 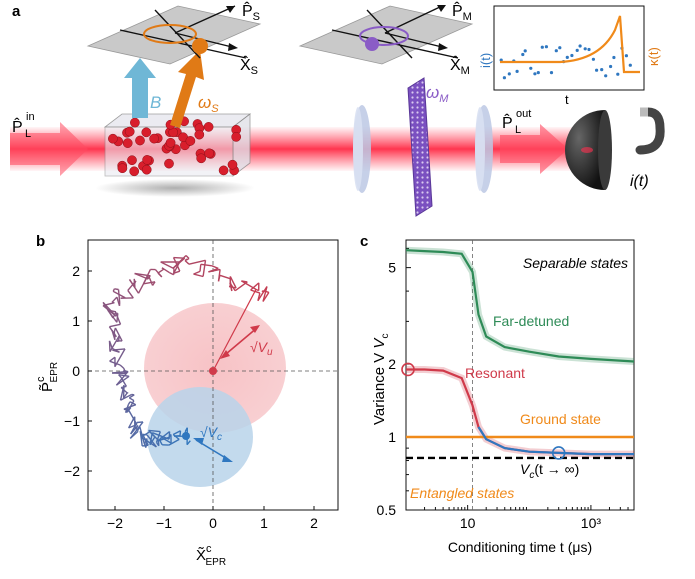 I want to click on output-label: P̂ L out, so click(x=516, y=122).